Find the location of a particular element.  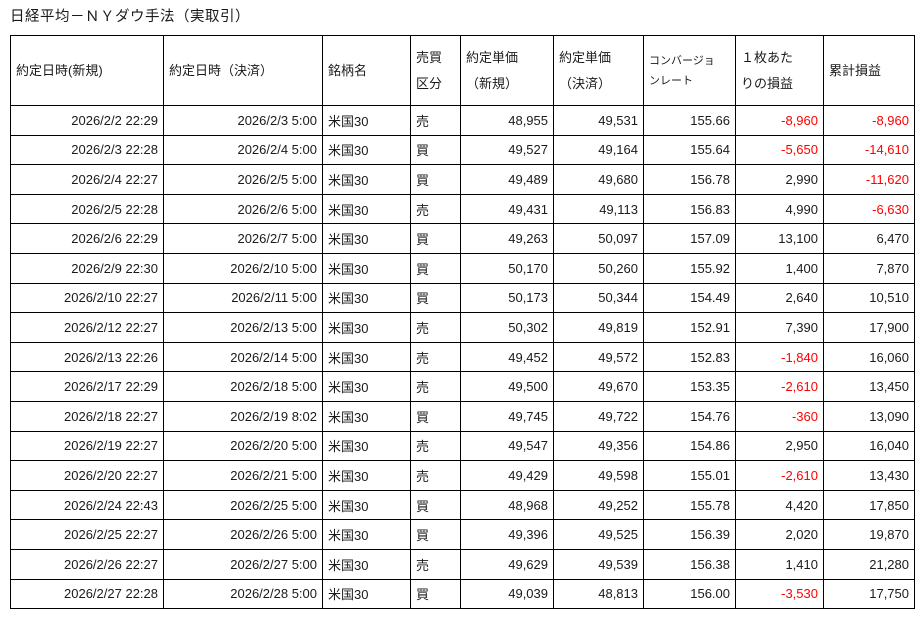

cell-open-price: 50,173 is located at coordinates (507, 298).